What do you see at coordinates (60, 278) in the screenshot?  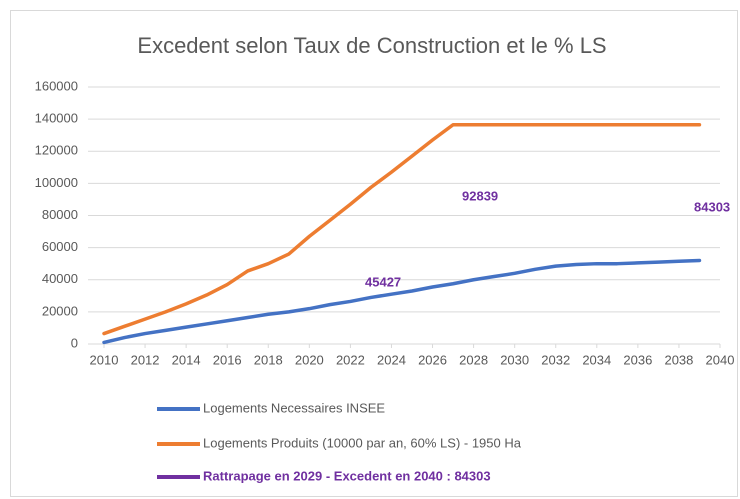 I see `y-tick-label: 40000` at bounding box center [60, 278].